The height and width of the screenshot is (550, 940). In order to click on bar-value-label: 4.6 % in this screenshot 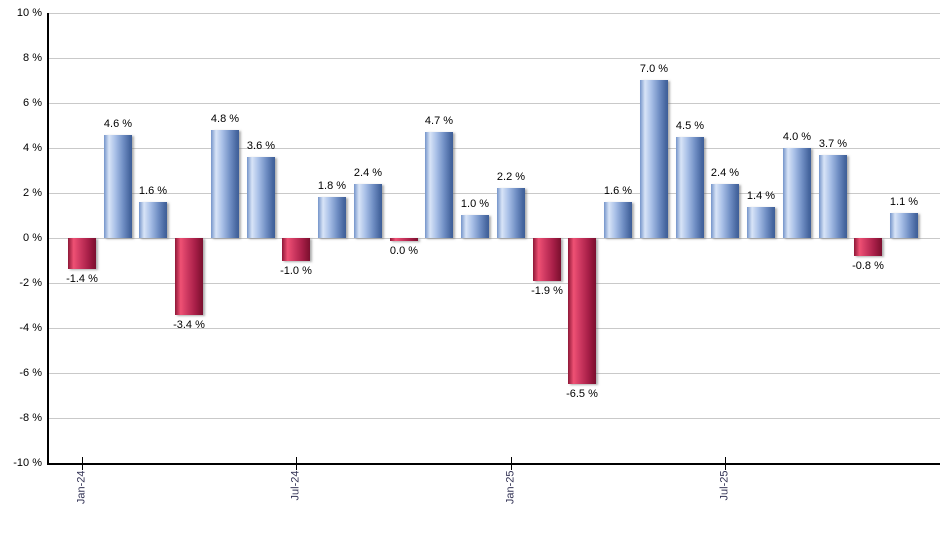, I will do `click(118, 124)`.